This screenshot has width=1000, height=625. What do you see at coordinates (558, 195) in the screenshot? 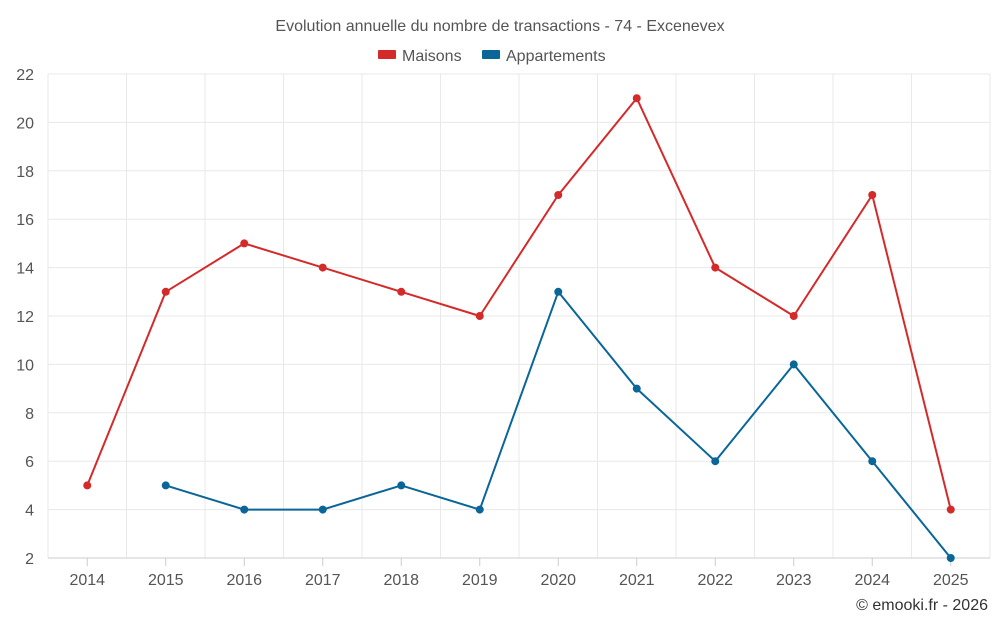
I see `data-point-maisons-2020` at bounding box center [558, 195].